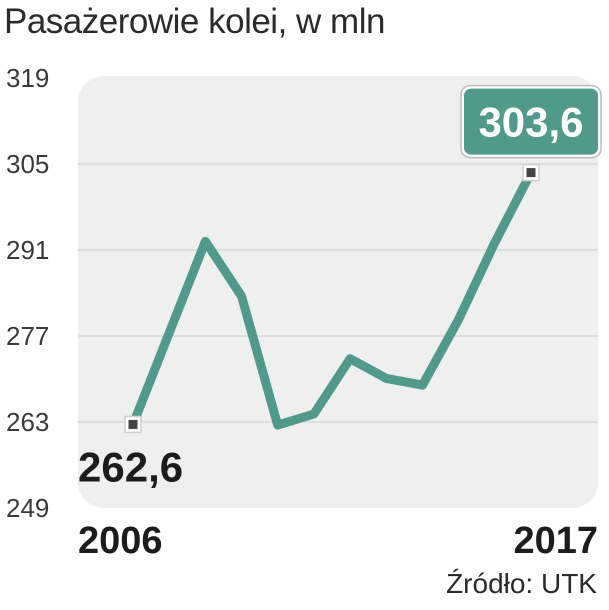  What do you see at coordinates (27, 336) in the screenshot?
I see `y-tick-label: 277` at bounding box center [27, 336].